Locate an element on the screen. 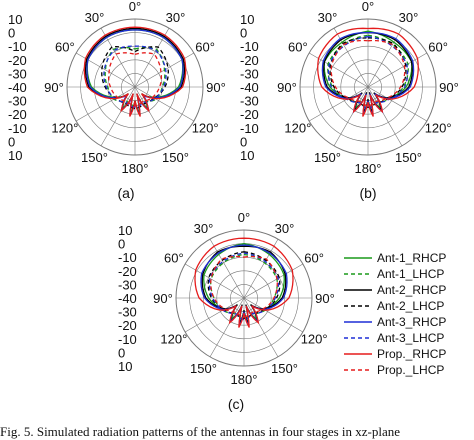 Image resolution: width=474 pixels, height=440 pixels. angle-tick-label: 0° is located at coordinates (244, 217).